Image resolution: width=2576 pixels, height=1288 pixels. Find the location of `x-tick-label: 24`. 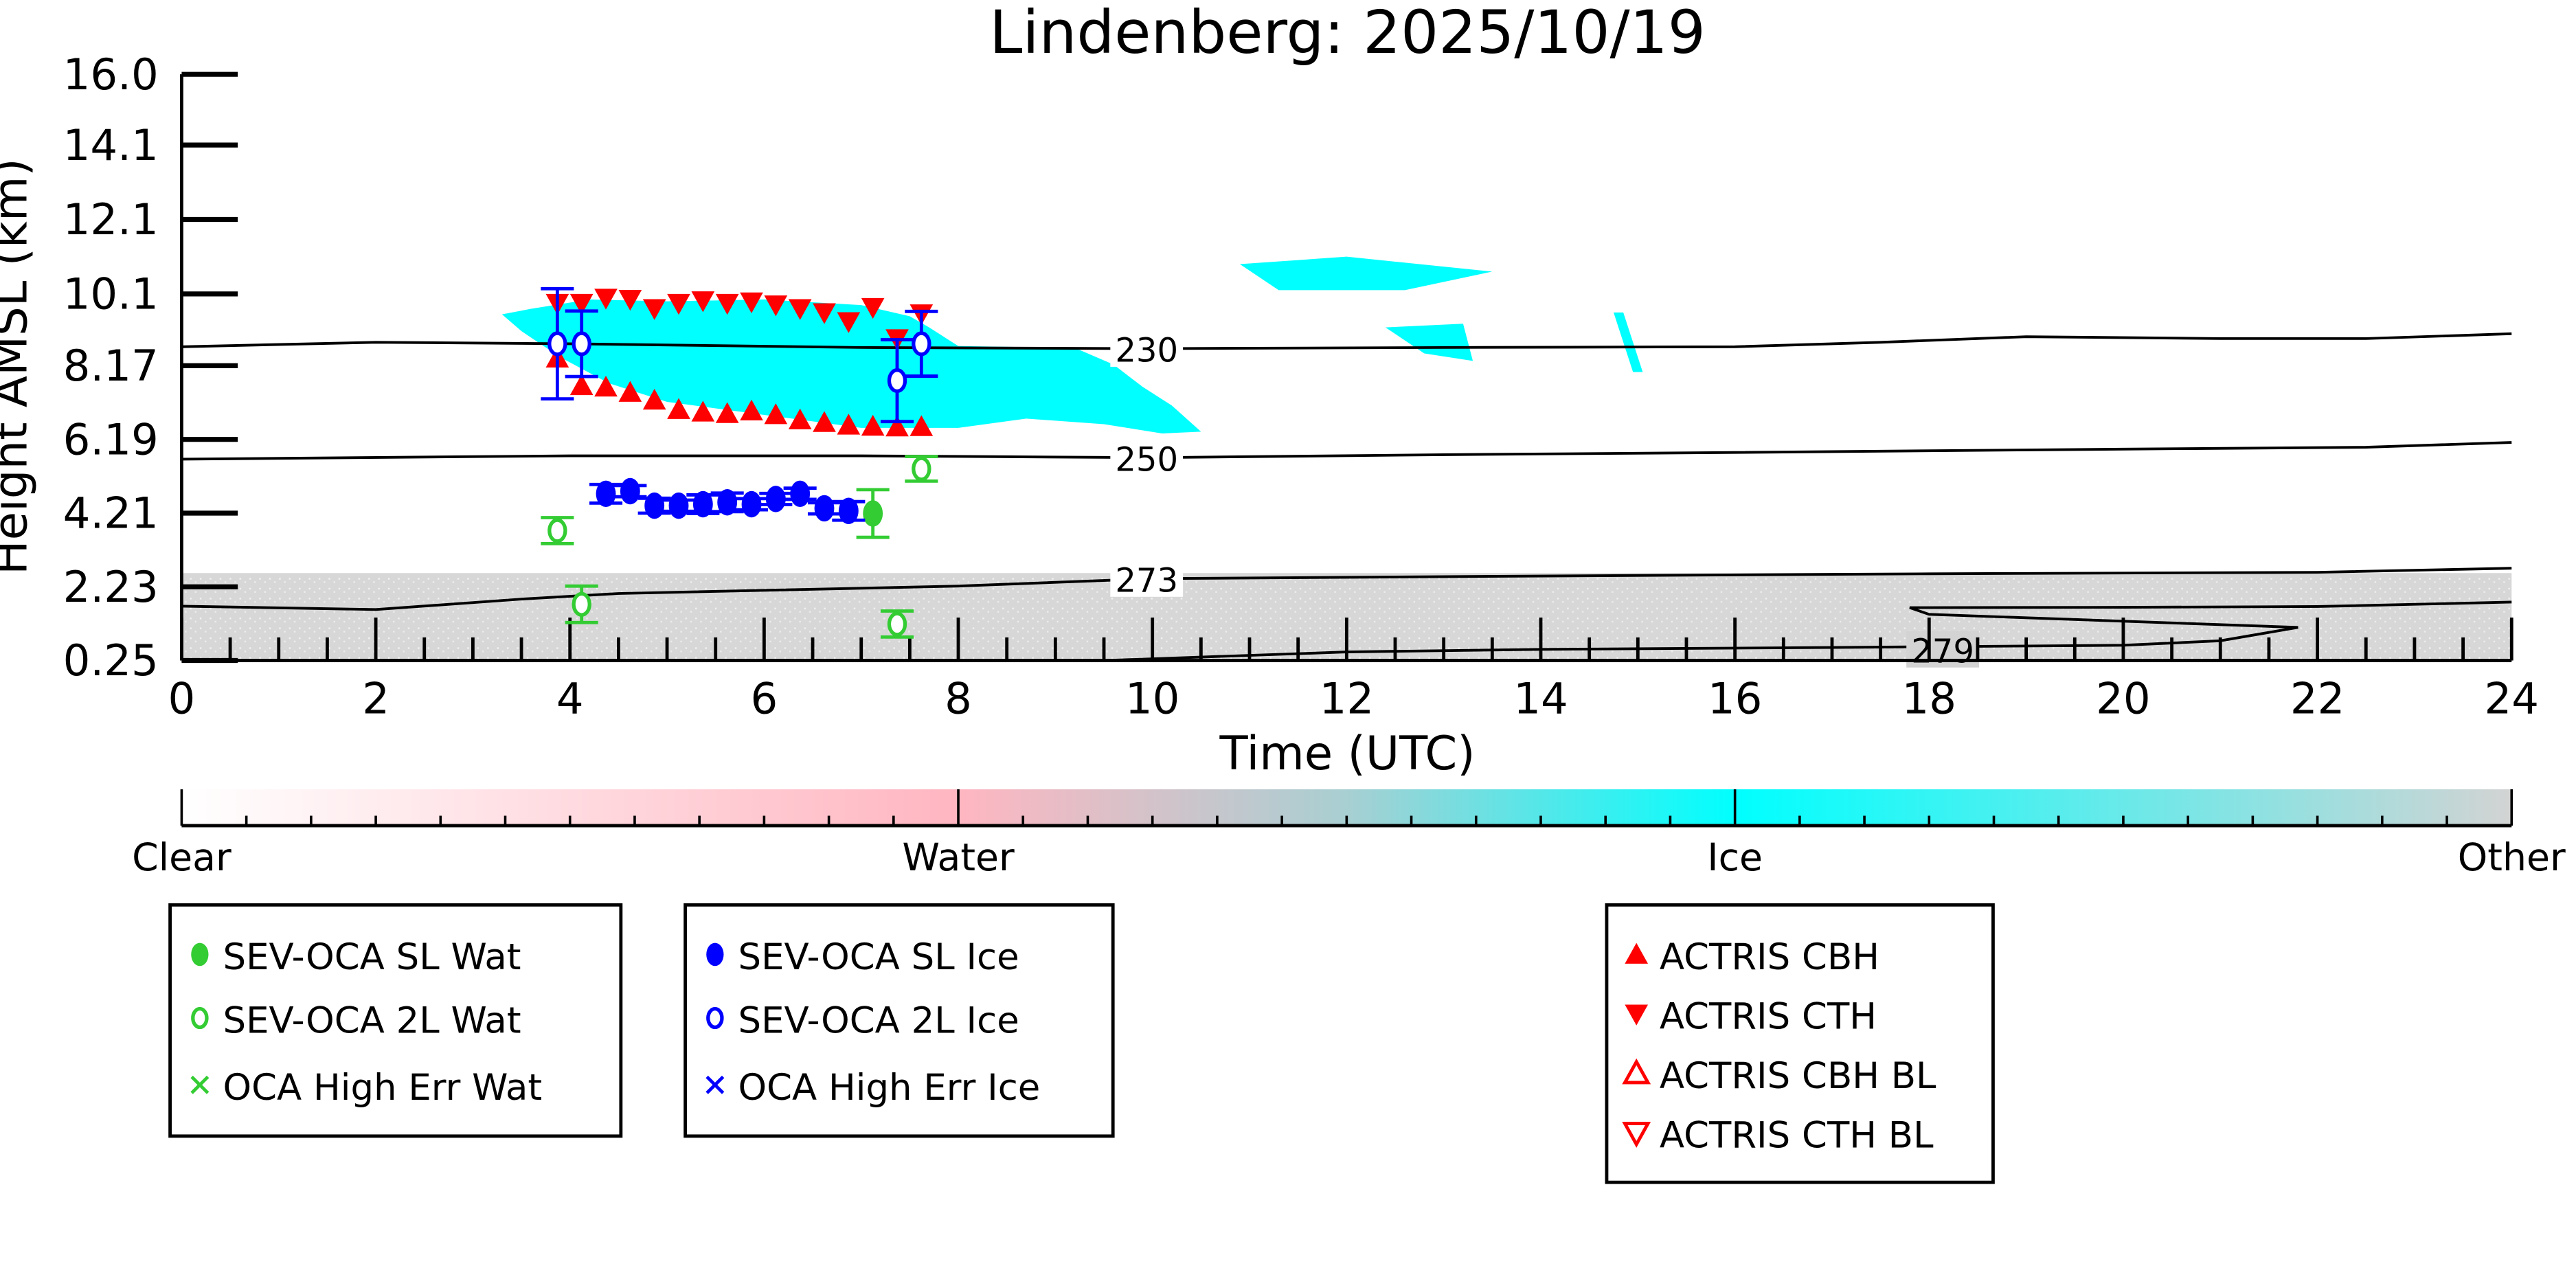

x-tick-label: 24 is located at coordinates (2511, 698).